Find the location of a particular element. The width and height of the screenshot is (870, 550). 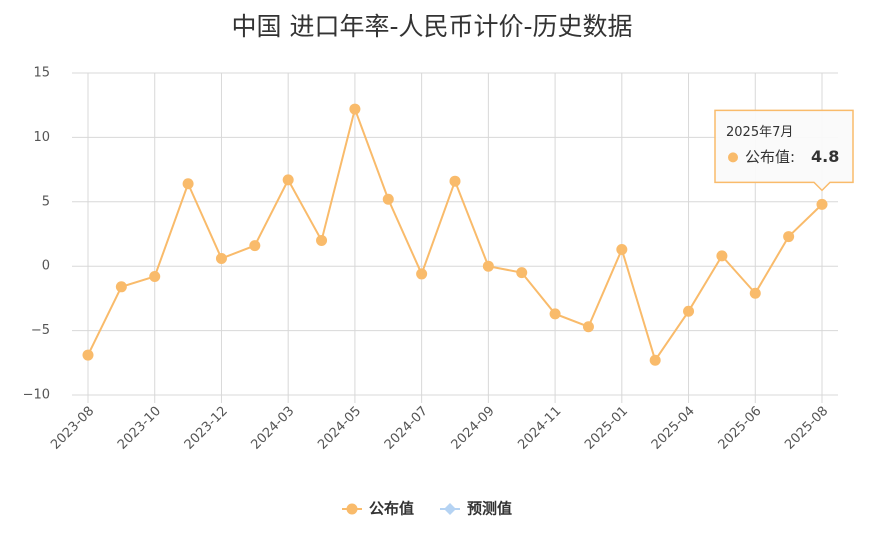

x-tick-label: 2023-08 is located at coordinates (72, 428).